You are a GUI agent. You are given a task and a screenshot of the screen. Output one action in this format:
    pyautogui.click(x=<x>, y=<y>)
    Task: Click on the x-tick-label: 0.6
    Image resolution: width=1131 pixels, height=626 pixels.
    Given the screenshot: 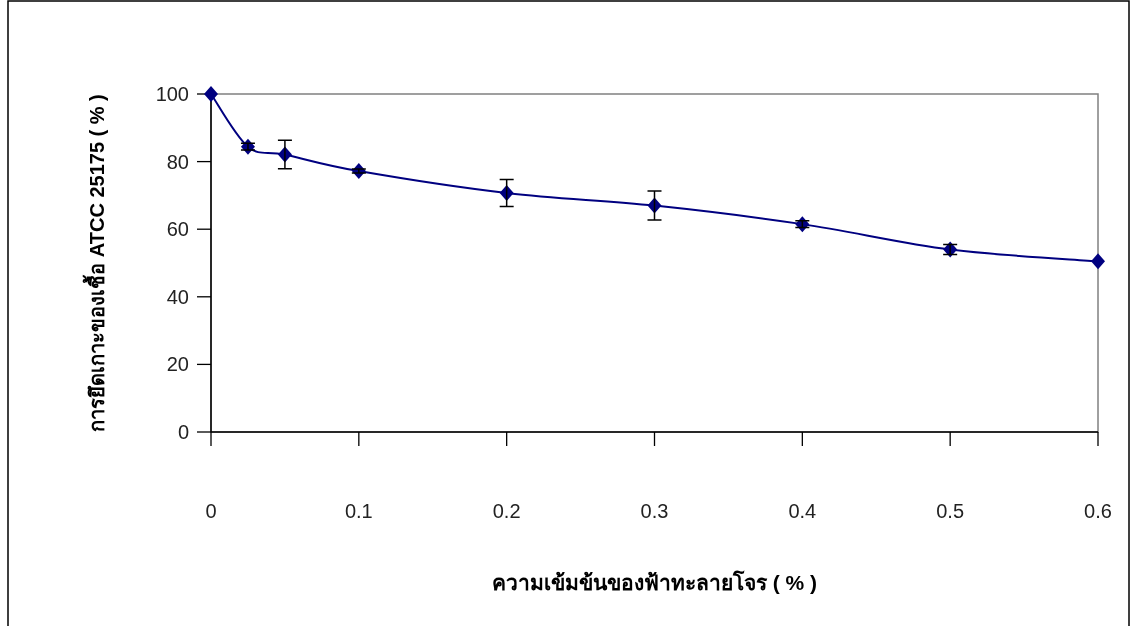 What is the action you would take?
    pyautogui.click(x=1098, y=511)
    